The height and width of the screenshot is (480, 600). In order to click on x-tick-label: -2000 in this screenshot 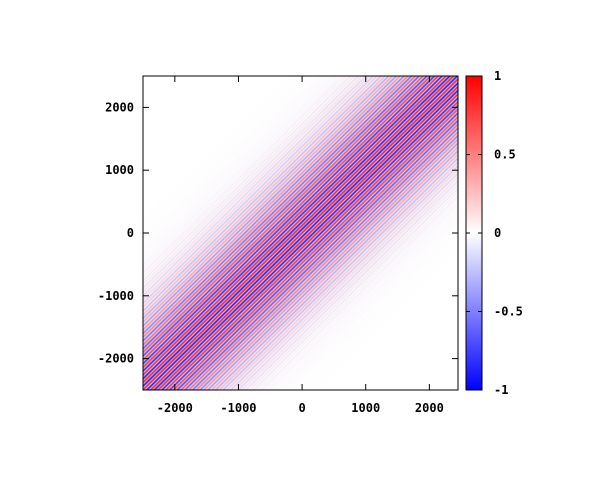, I will do `click(175, 408)`.